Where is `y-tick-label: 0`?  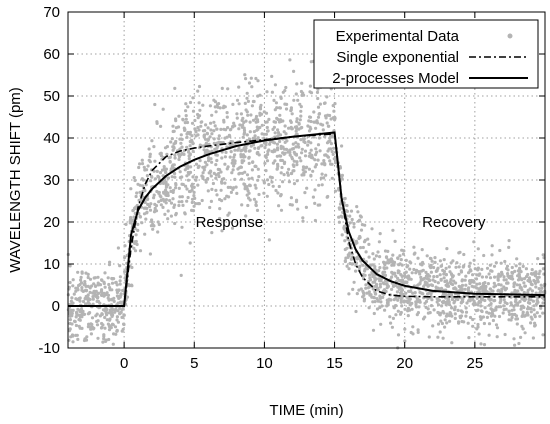 y-tick-label: 0 is located at coordinates (56, 306).